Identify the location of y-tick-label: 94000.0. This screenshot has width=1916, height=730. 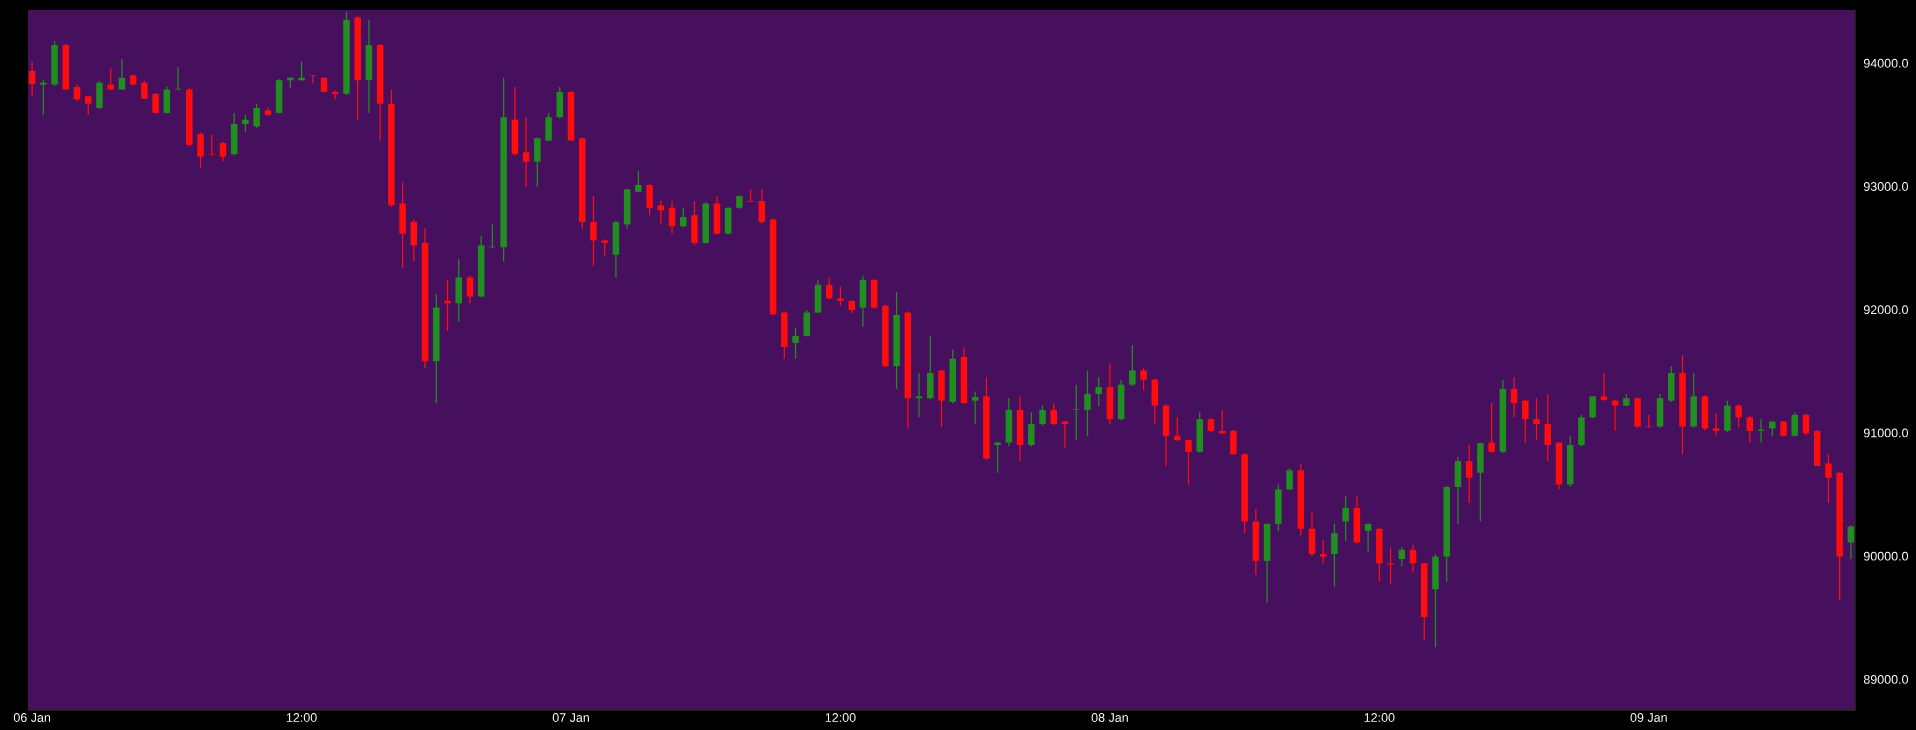
(1886, 63).